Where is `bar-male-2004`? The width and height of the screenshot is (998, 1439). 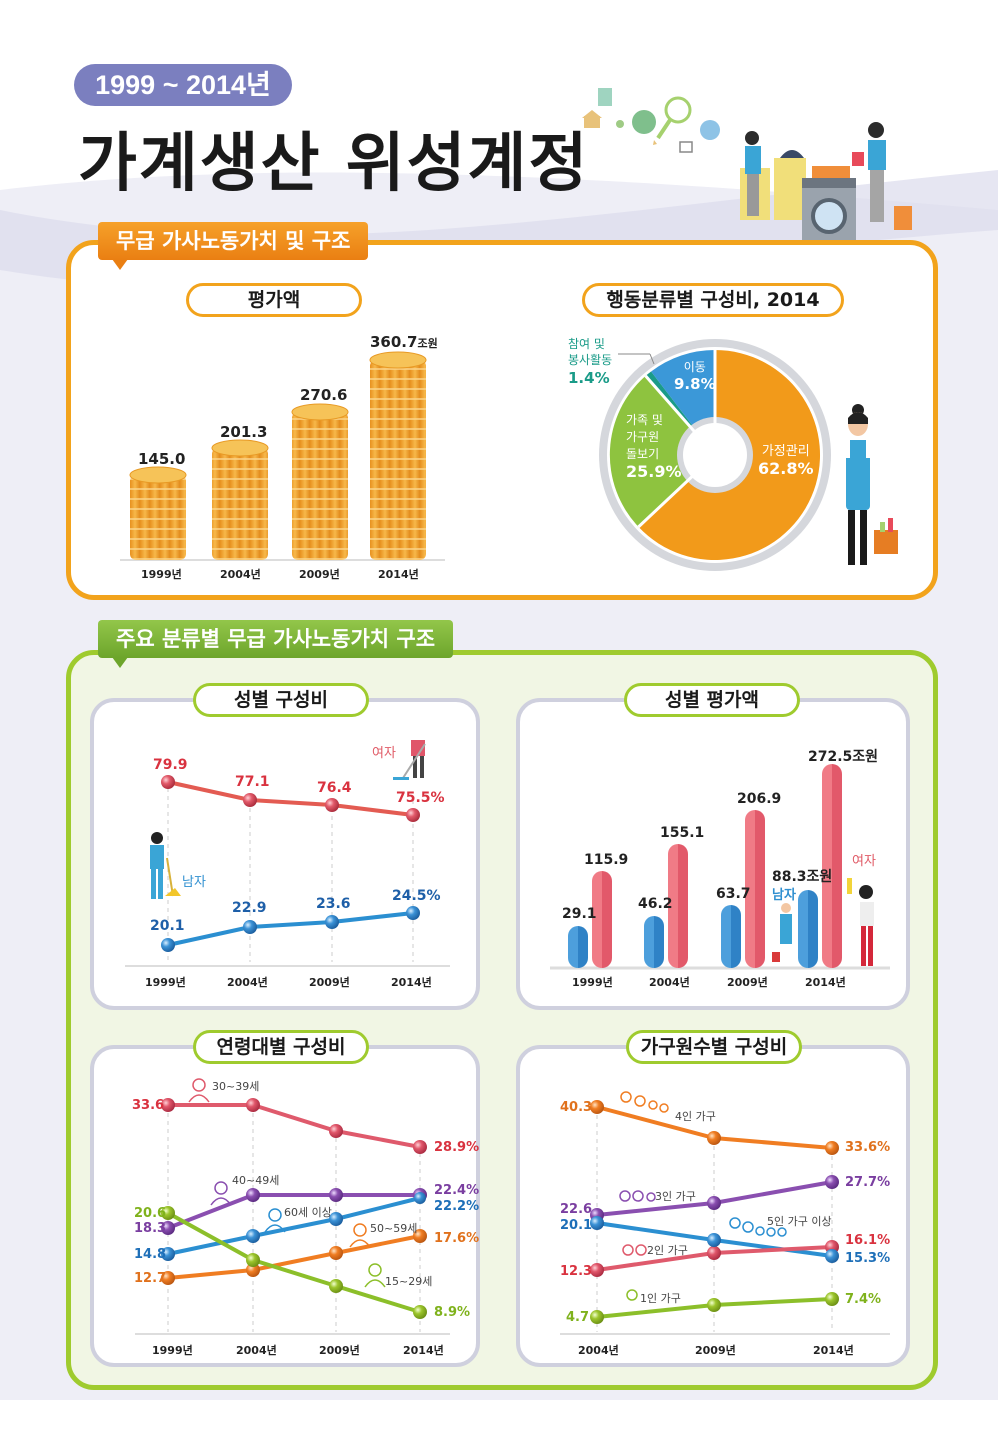
bar-male-2004 is located at coordinates (654, 942).